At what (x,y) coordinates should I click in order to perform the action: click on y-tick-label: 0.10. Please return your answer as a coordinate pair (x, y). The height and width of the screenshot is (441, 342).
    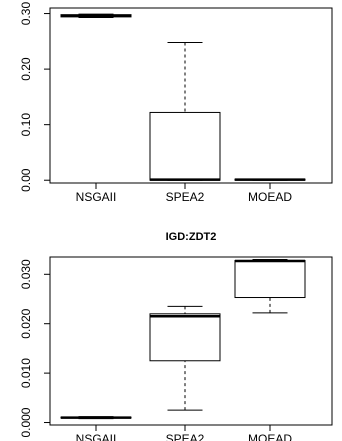
    Looking at the image, I should click on (26, 125).